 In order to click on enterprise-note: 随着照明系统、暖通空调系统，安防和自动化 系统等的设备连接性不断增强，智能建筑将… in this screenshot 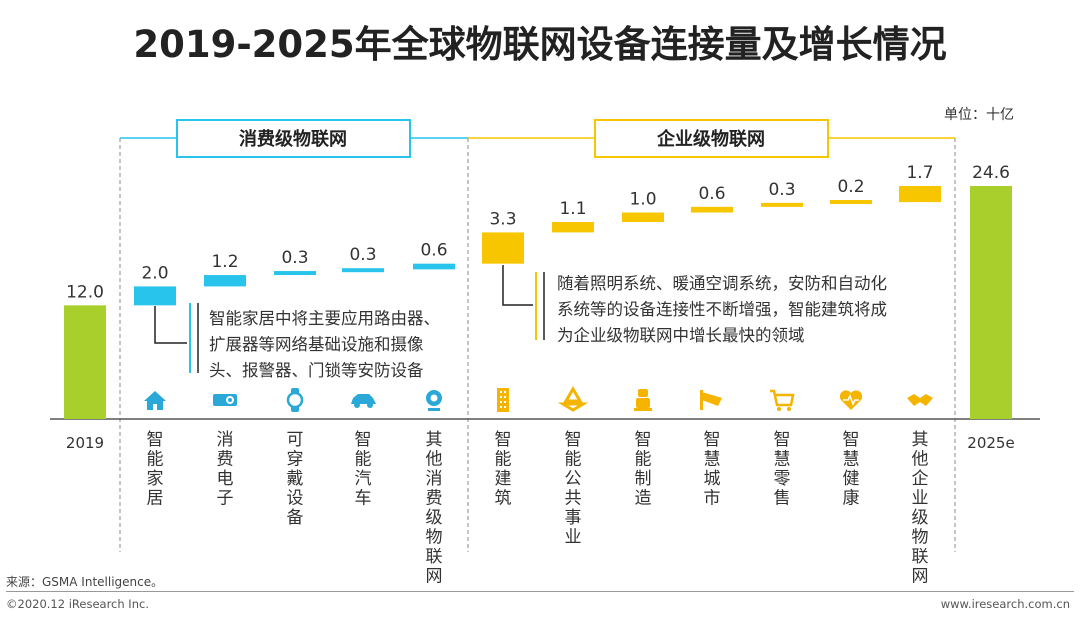, I will do `click(722, 310)`.